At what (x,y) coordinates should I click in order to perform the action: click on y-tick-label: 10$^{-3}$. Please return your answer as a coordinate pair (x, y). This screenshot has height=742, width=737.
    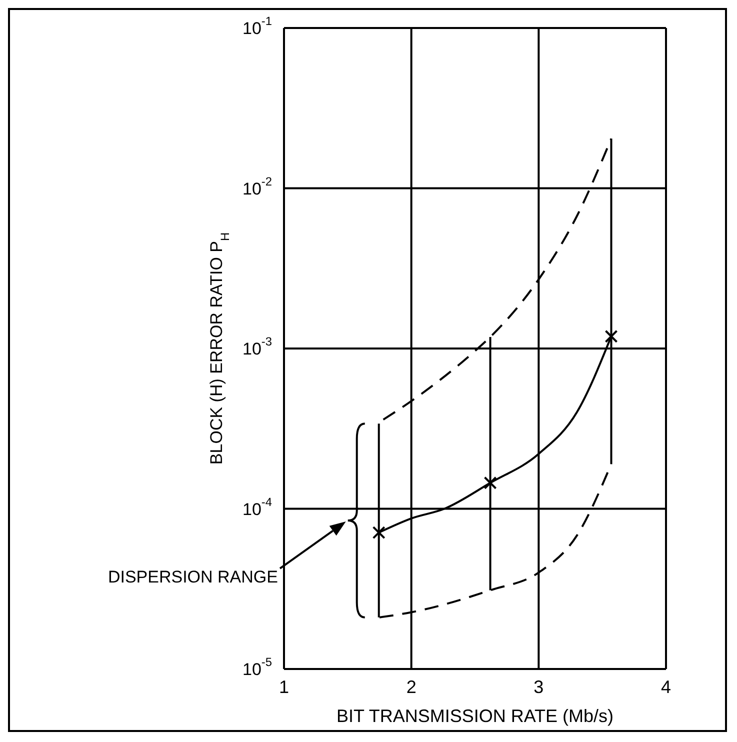
    Looking at the image, I should click on (257, 346).